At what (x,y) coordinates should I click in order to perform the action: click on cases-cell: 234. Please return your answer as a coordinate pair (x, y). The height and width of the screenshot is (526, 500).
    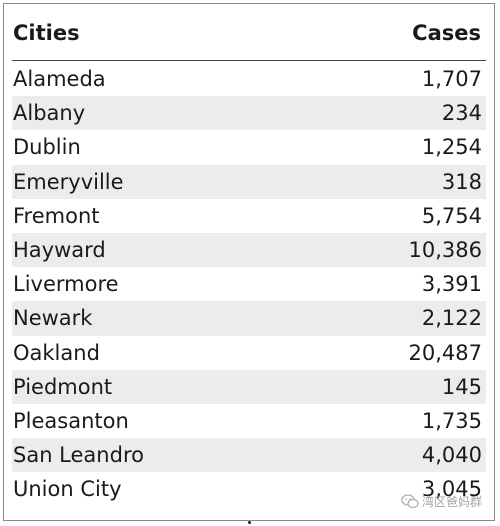
    Looking at the image, I should click on (461, 113).